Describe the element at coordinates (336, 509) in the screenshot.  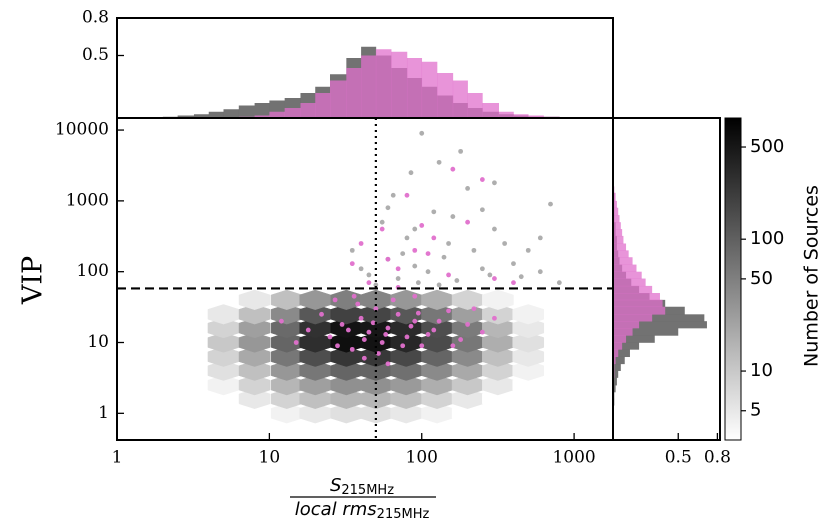
I see `x-label-denominator-text: local rms` at that location.